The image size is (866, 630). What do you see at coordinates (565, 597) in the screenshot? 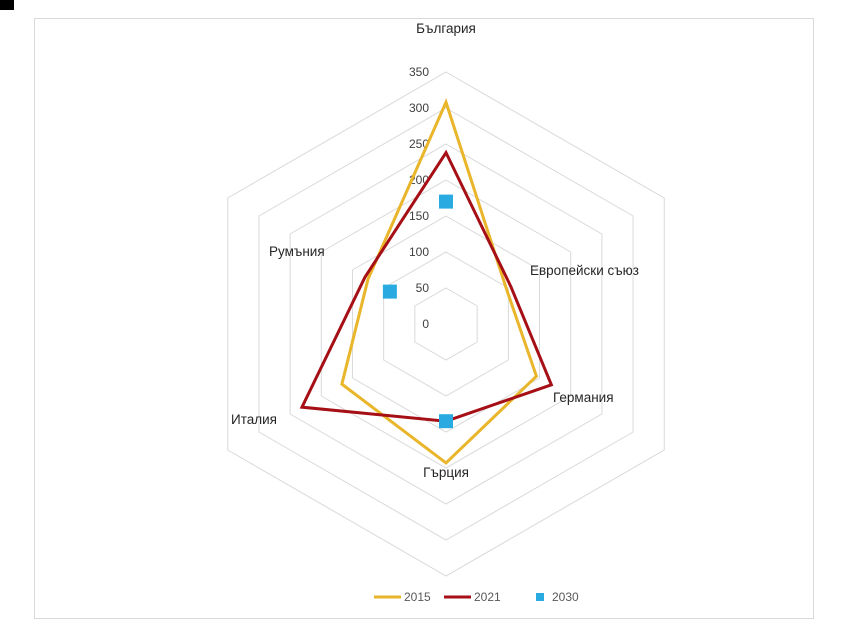
I see `legend-label: 2030` at bounding box center [565, 597].